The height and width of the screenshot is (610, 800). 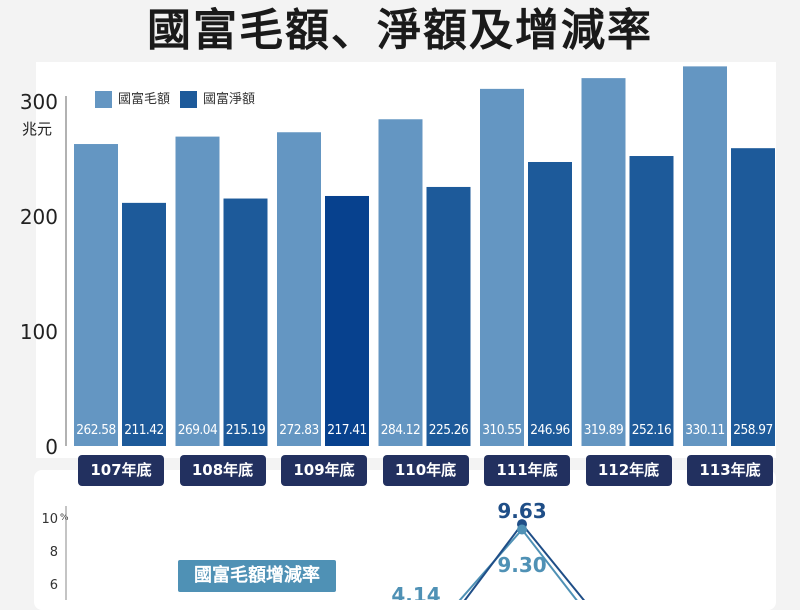 I want to click on bar-value-label: 310.55, so click(x=501, y=430).